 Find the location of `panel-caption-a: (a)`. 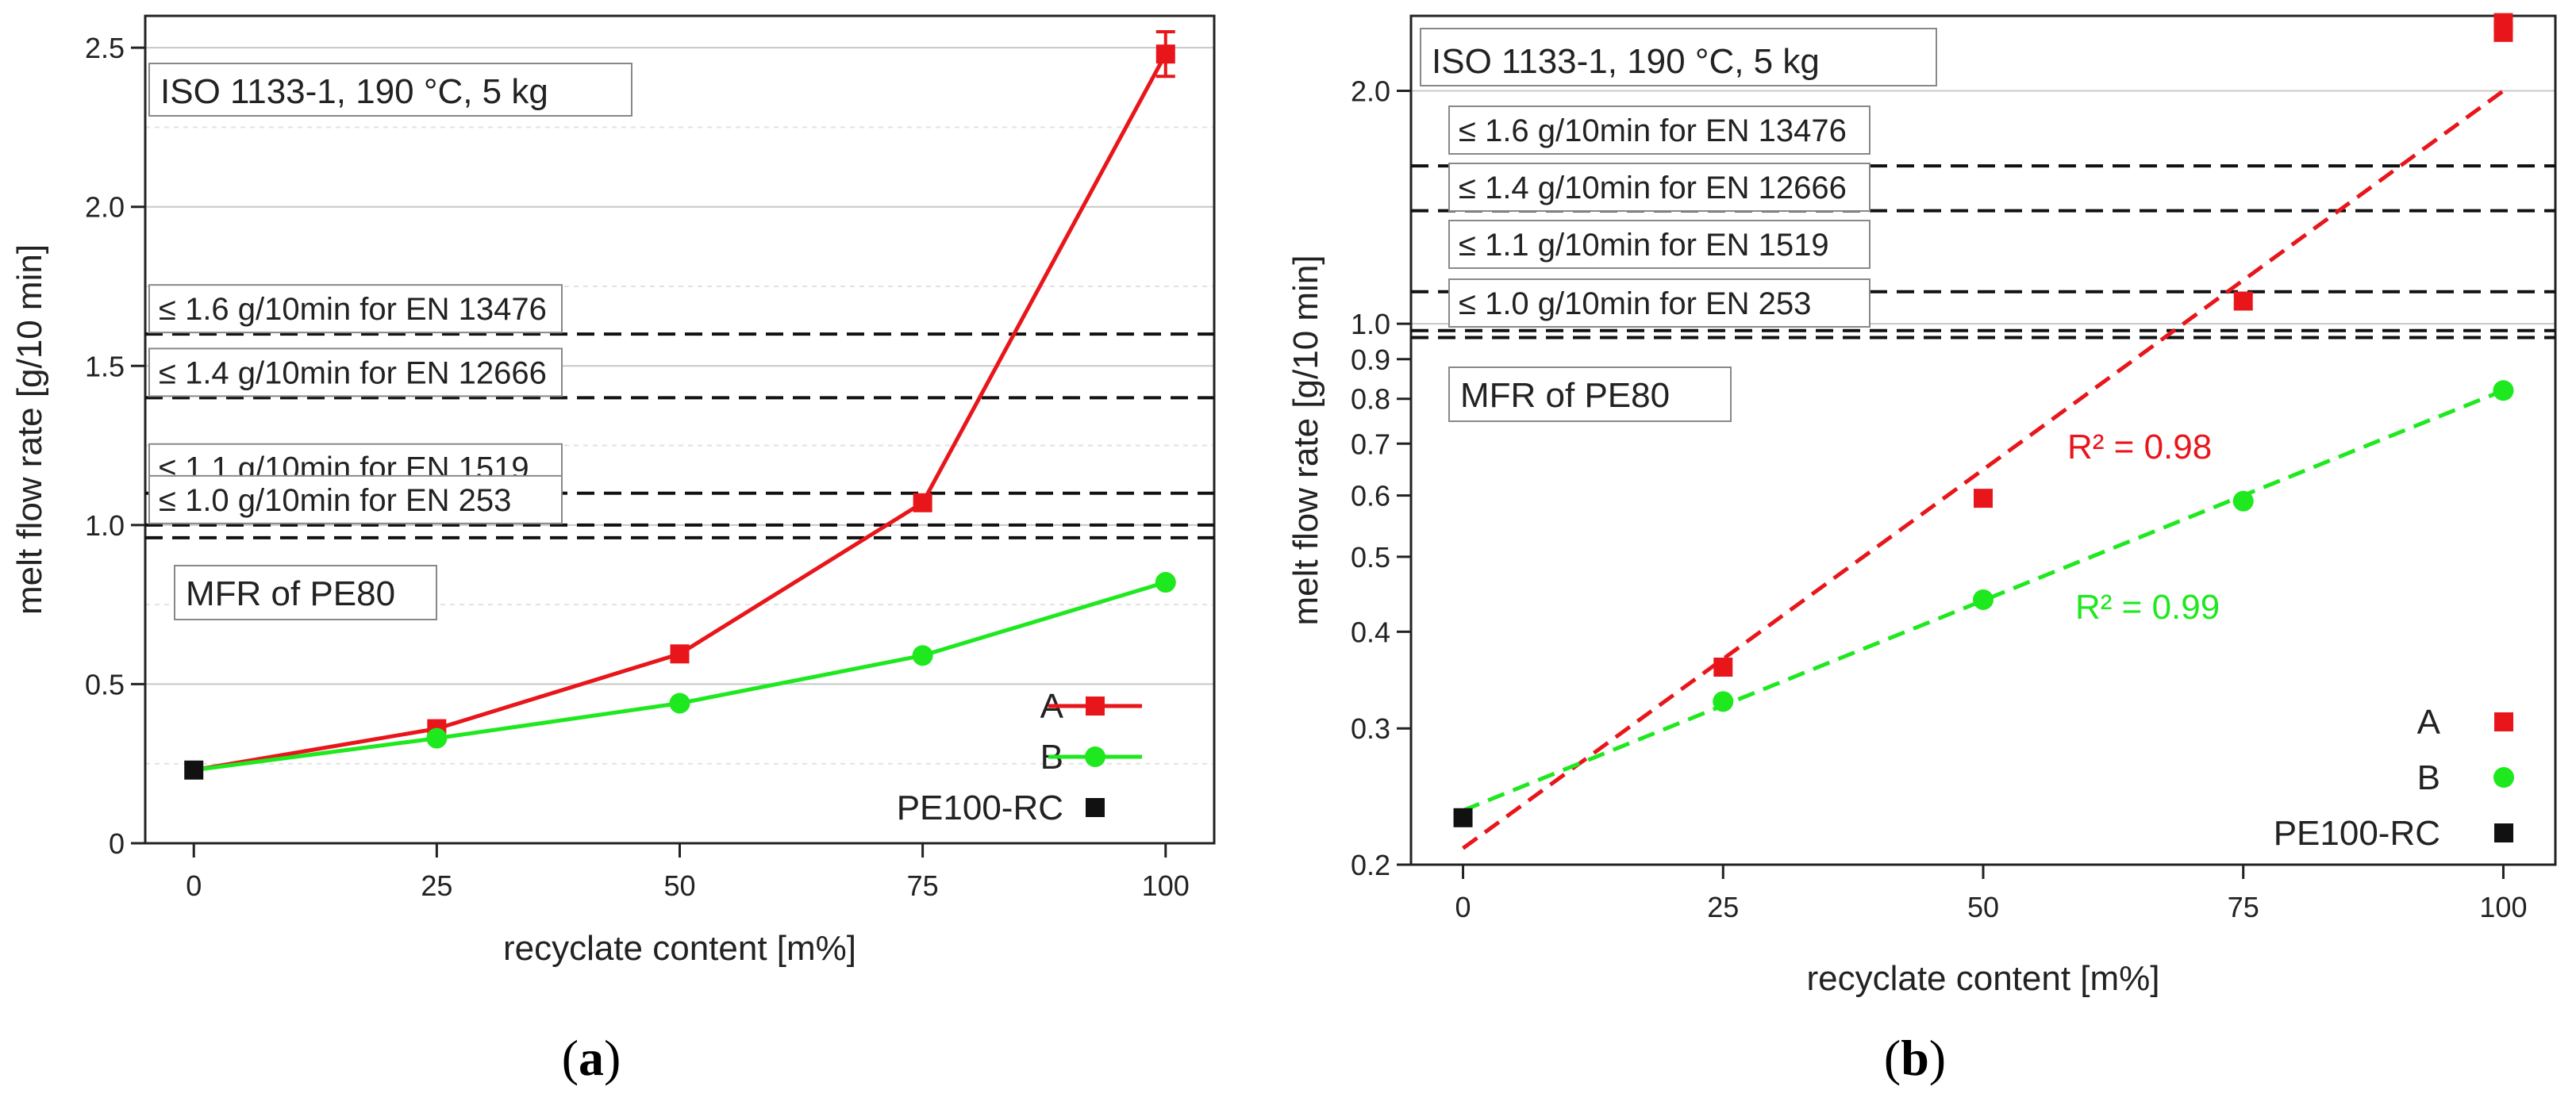

panel-caption-a: (a) is located at coordinates (591, 1058).